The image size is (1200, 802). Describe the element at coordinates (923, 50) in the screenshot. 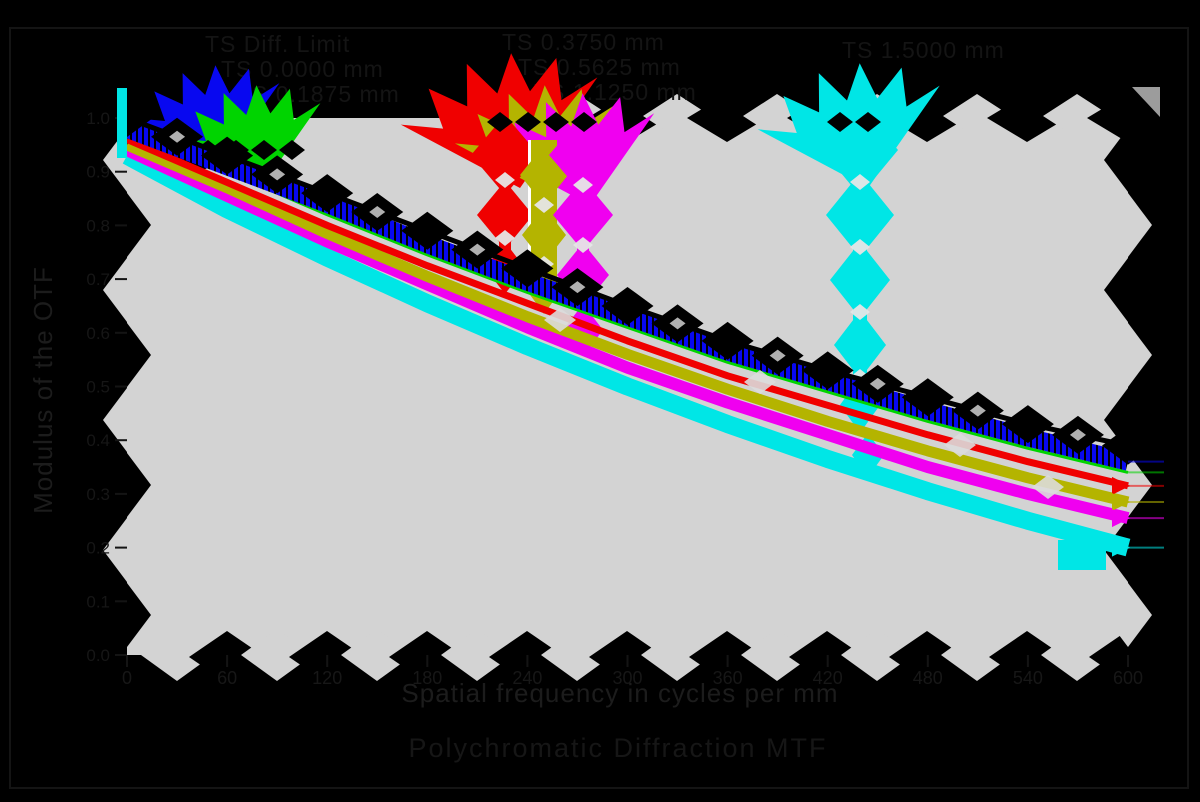

I see `legend-entry: TS 1.5000 mm` at that location.